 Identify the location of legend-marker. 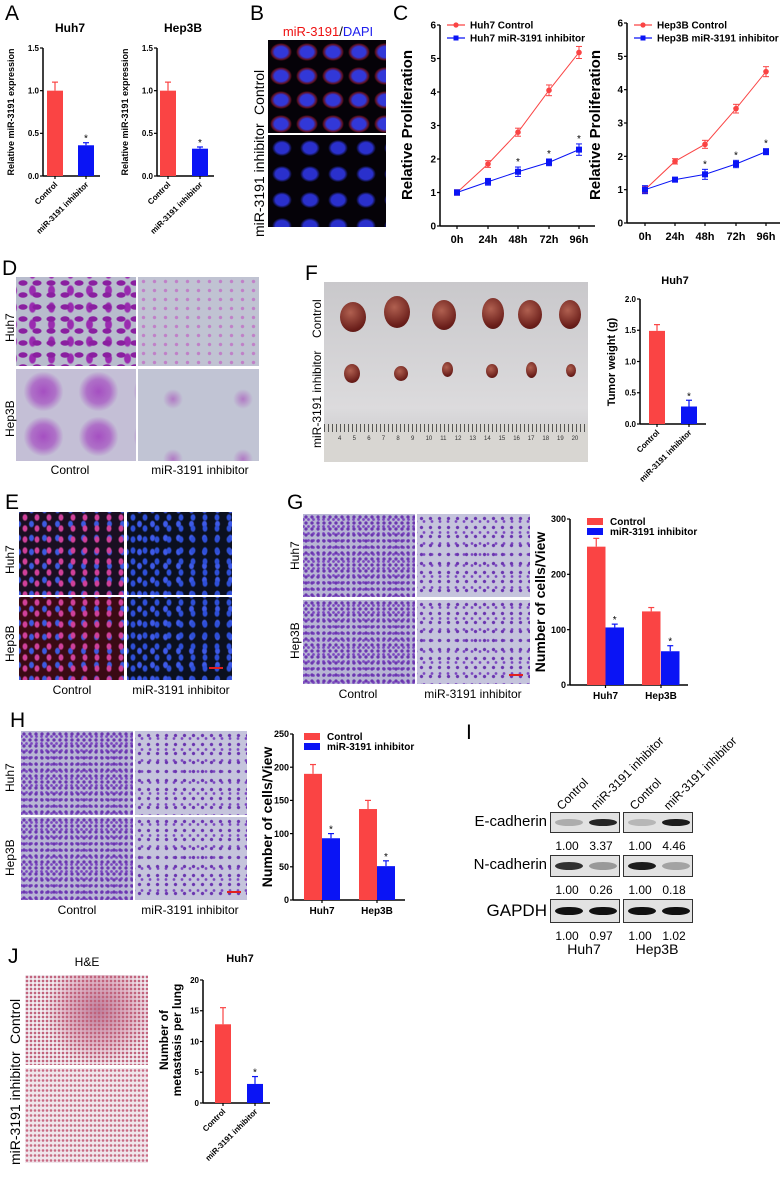
(643, 38).